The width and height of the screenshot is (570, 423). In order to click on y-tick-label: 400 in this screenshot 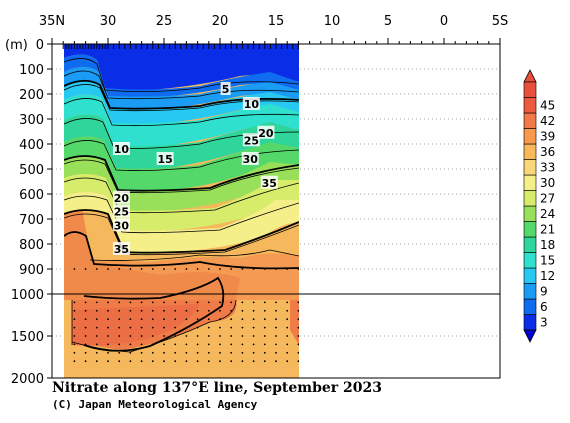, I will do `click(31, 145)`.